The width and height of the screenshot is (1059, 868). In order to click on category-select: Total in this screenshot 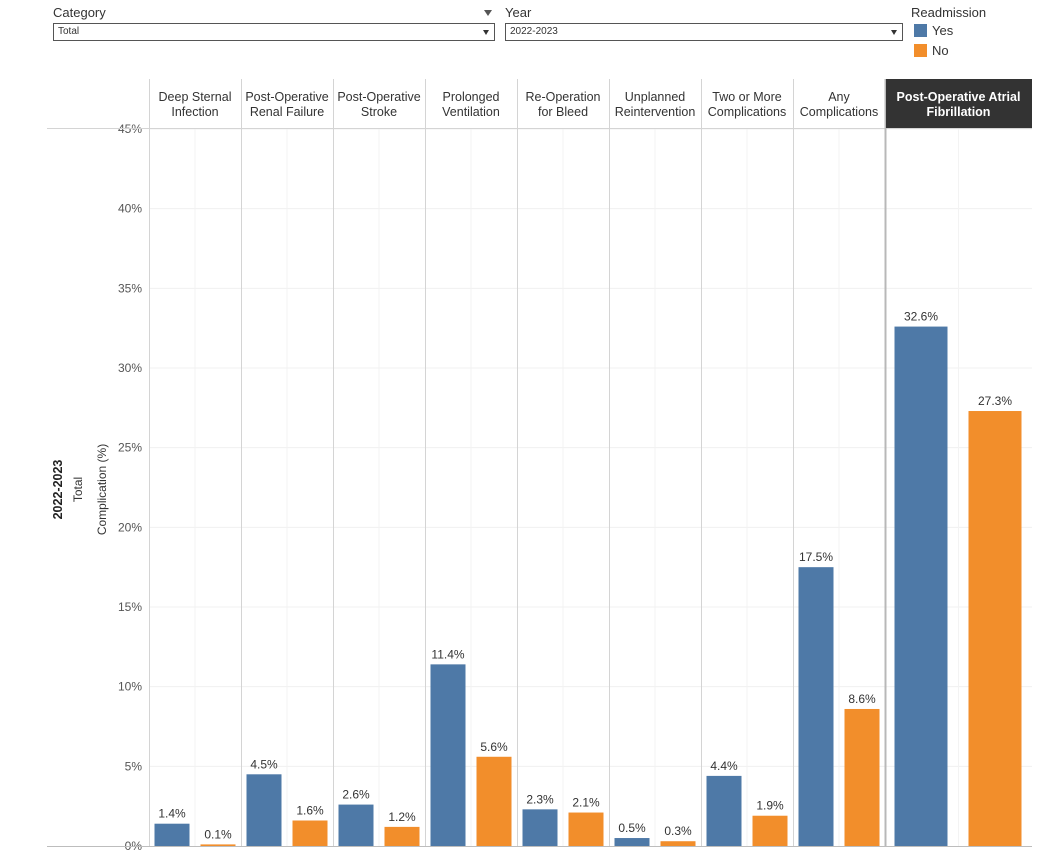, I will do `click(274, 32)`.